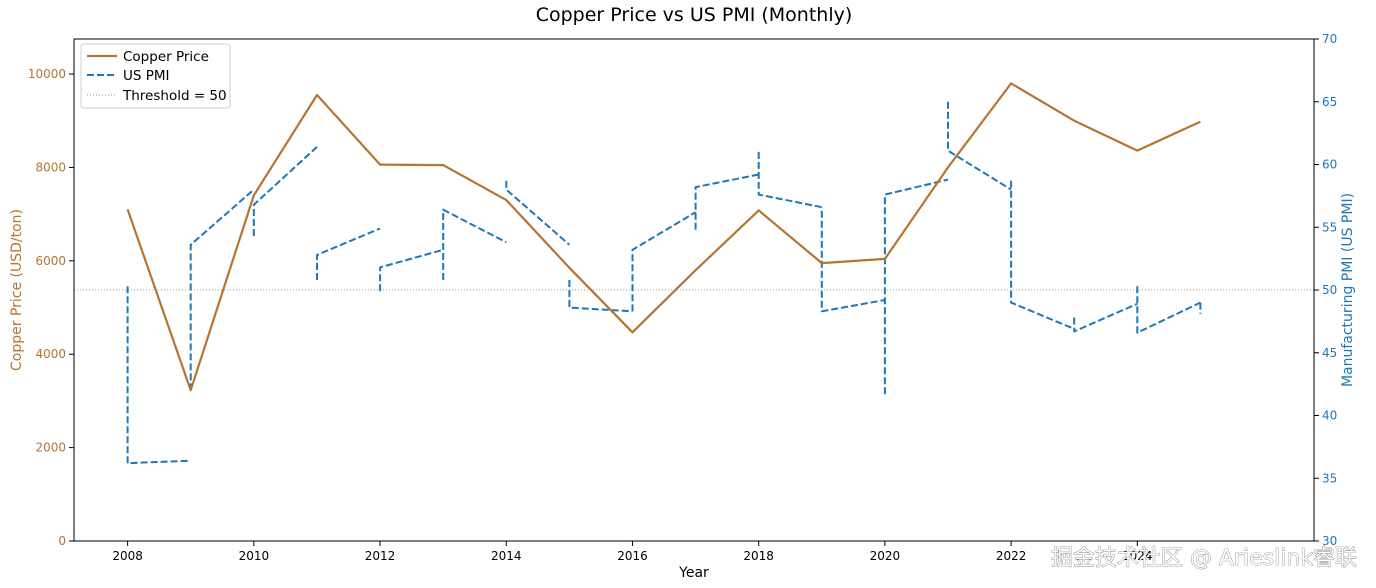 The width and height of the screenshot is (1376, 588). Describe the element at coordinates (693, 573) in the screenshot. I see `x-axis-title: Year` at that location.